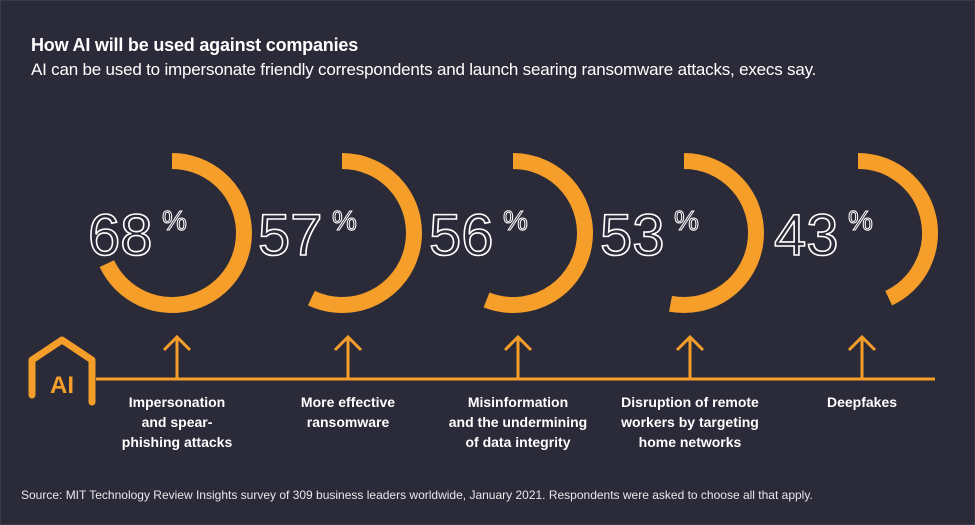 The width and height of the screenshot is (975, 525). I want to click on category-label-2: More effective ransomware, so click(348, 412).